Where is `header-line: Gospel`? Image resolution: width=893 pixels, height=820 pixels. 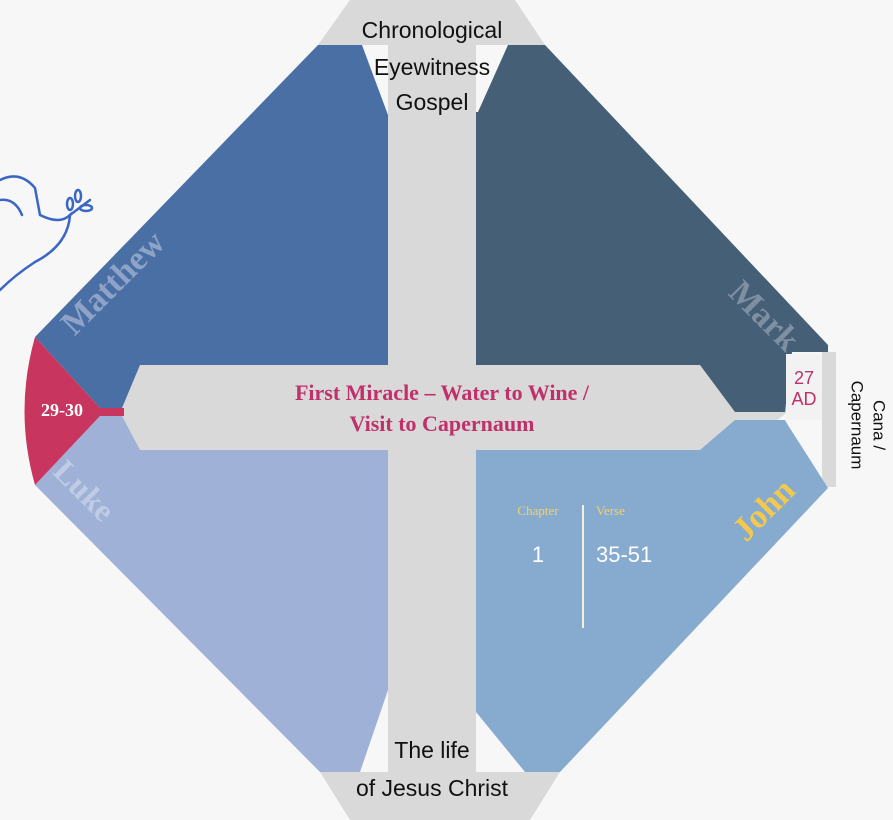
header-line: Gospel is located at coordinates (432, 102).